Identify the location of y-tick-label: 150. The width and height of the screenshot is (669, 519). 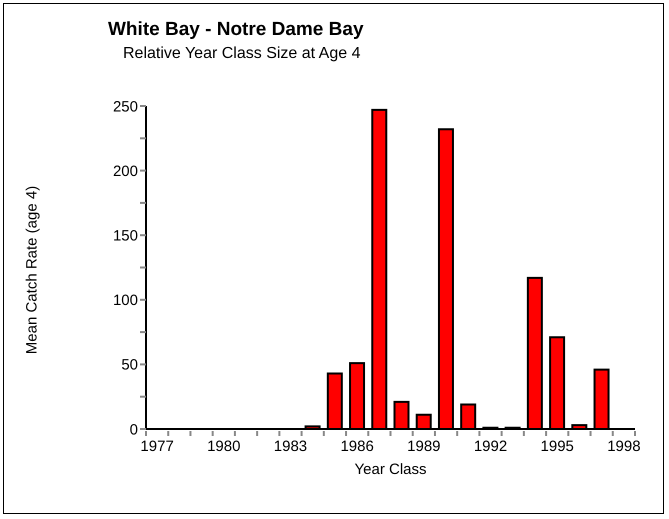
(125, 236).